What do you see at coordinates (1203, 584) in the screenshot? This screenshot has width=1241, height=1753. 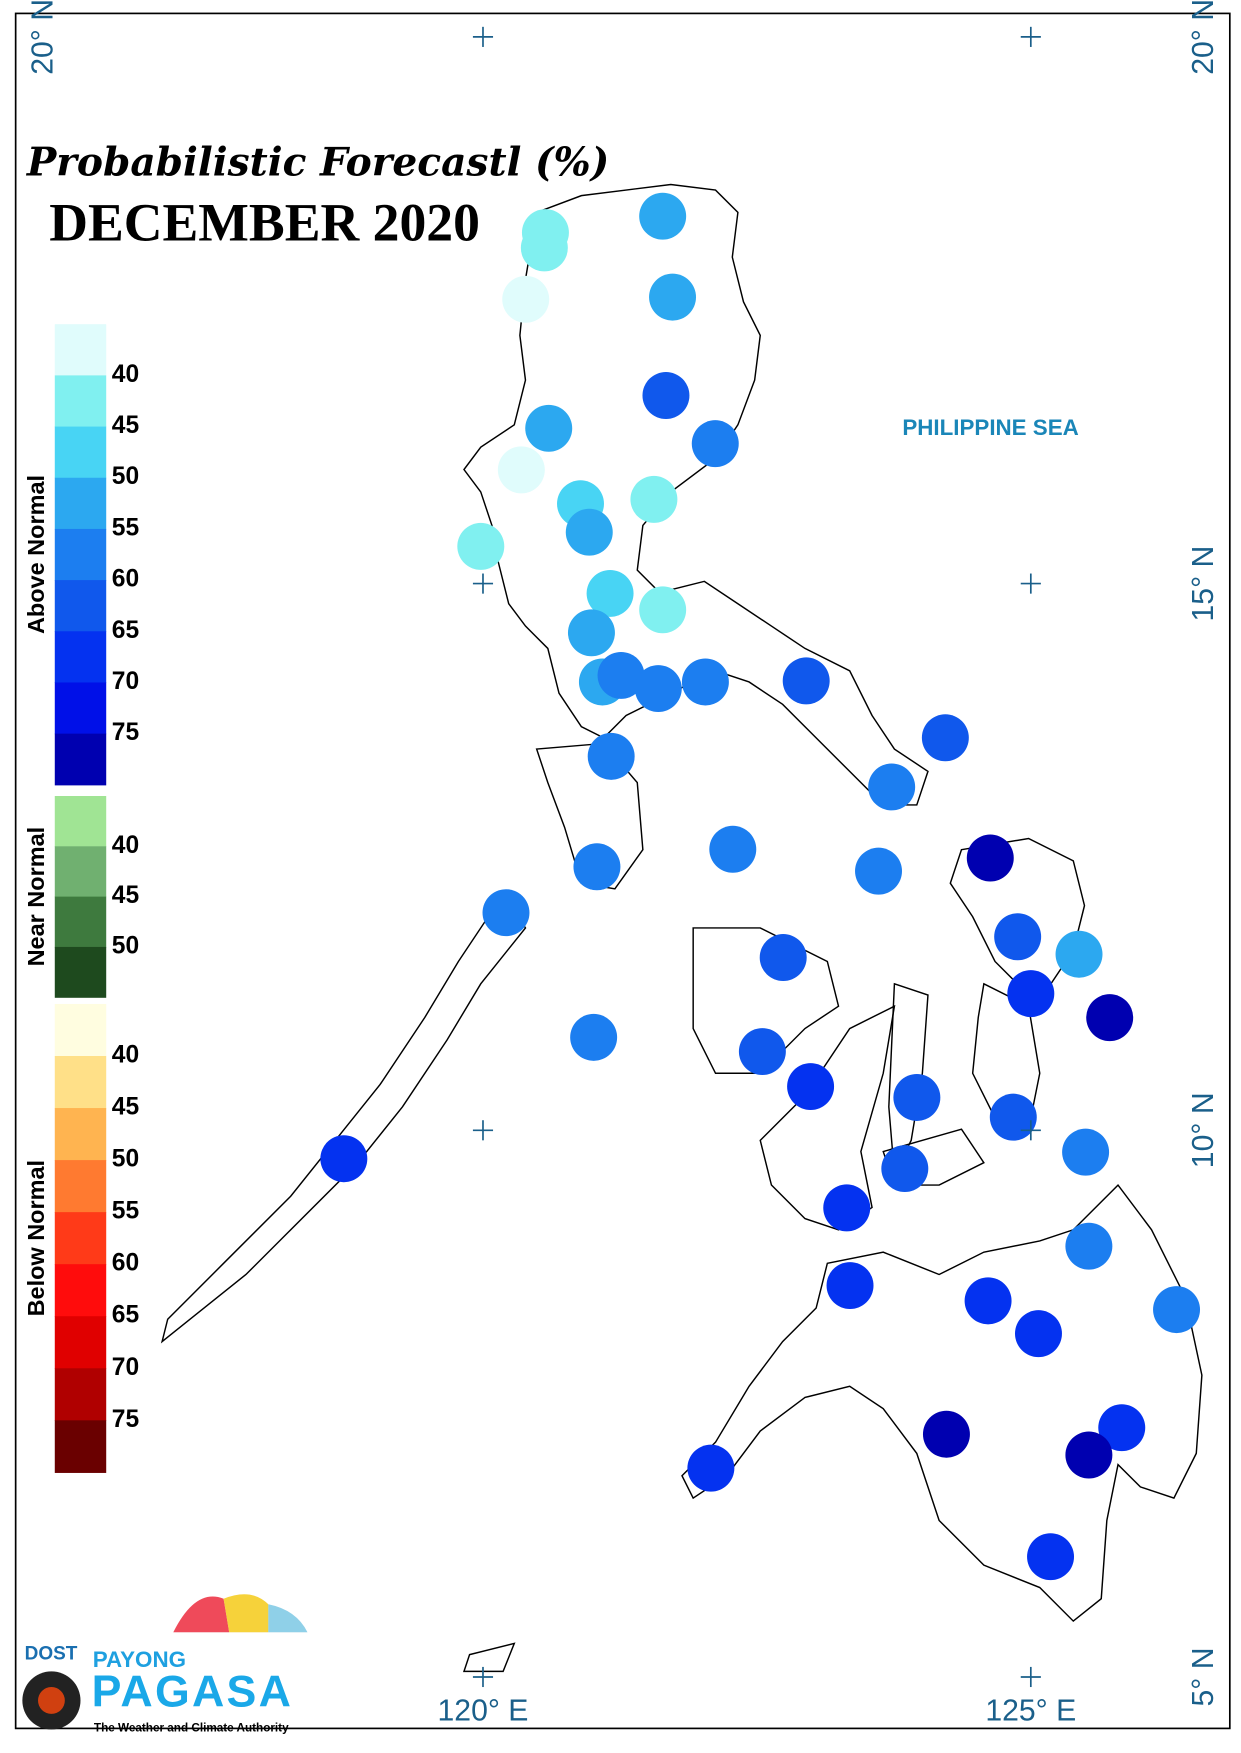 I see `lat-tick-label: 15° N` at bounding box center [1203, 584].